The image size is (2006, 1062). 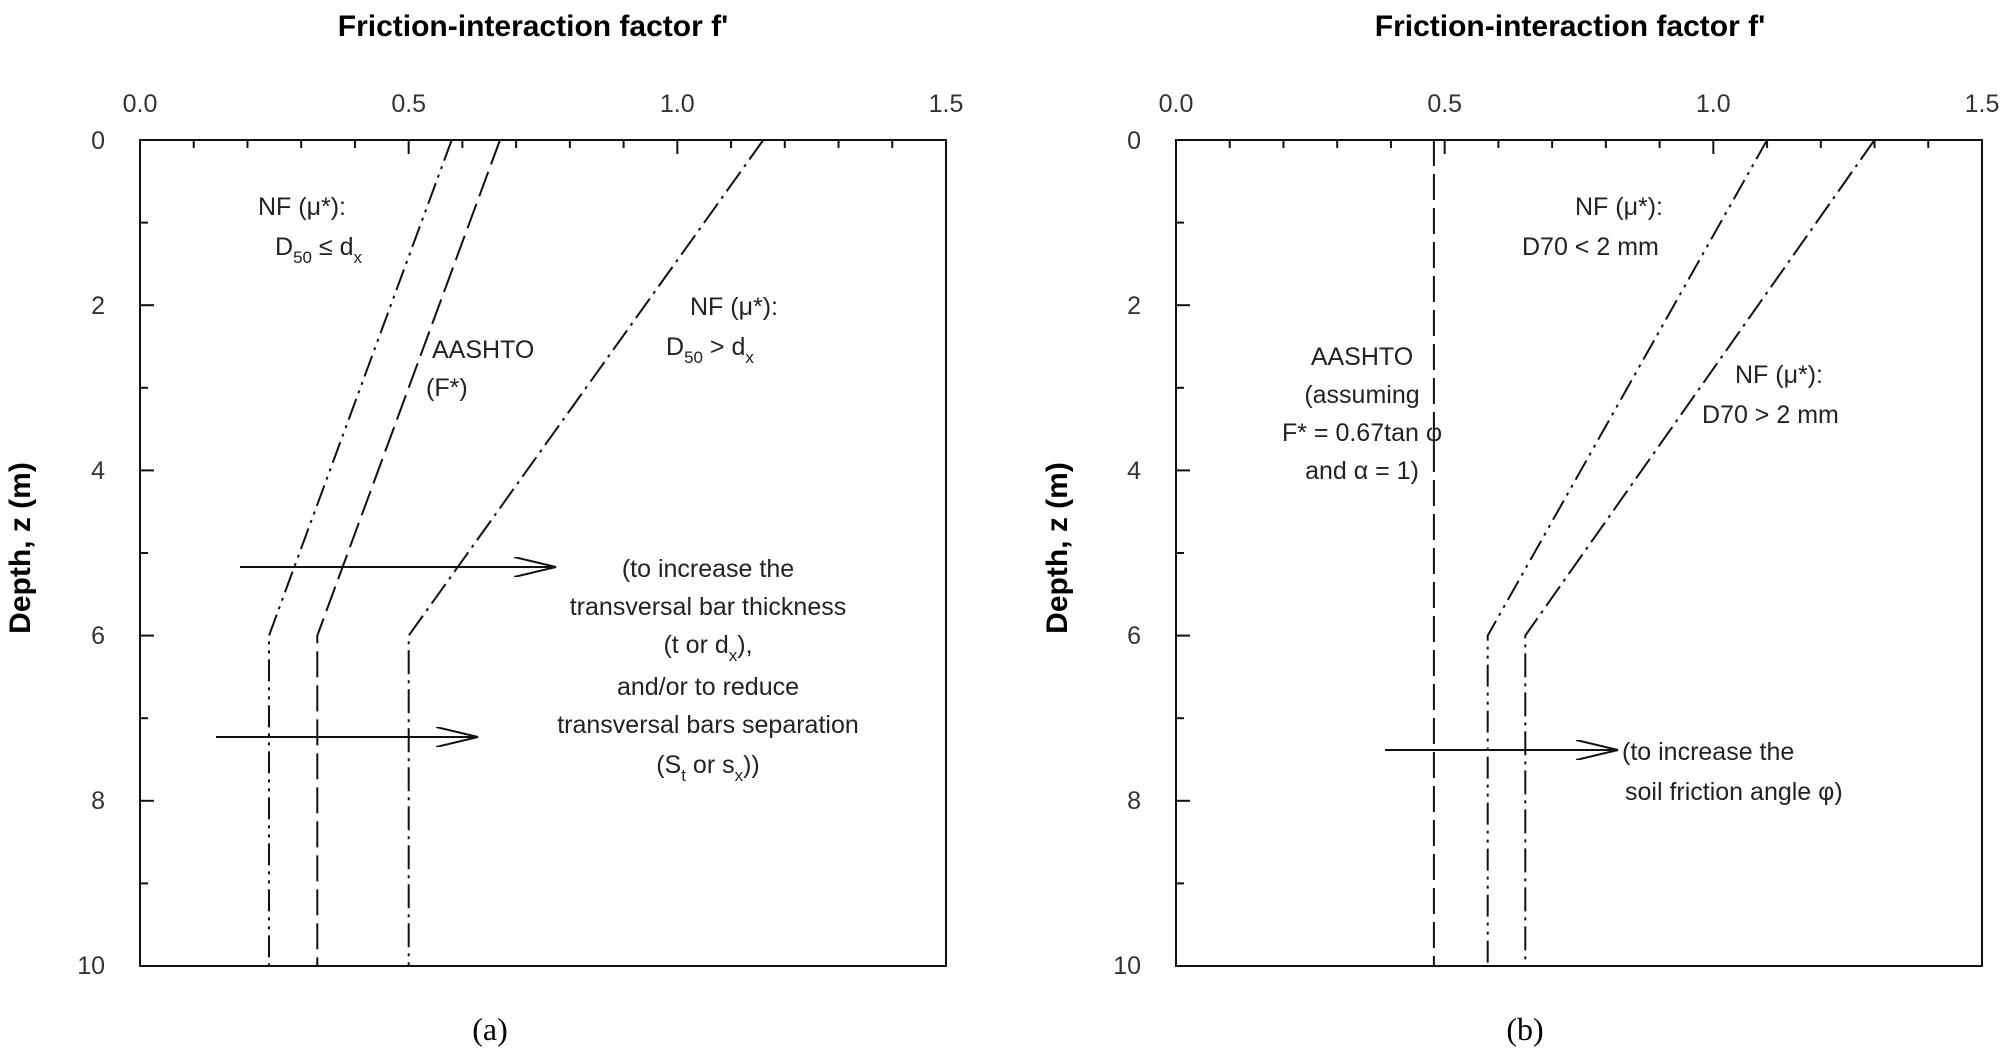 I want to click on arrow-a-text-6: (St or sx)), so click(x=708, y=768).